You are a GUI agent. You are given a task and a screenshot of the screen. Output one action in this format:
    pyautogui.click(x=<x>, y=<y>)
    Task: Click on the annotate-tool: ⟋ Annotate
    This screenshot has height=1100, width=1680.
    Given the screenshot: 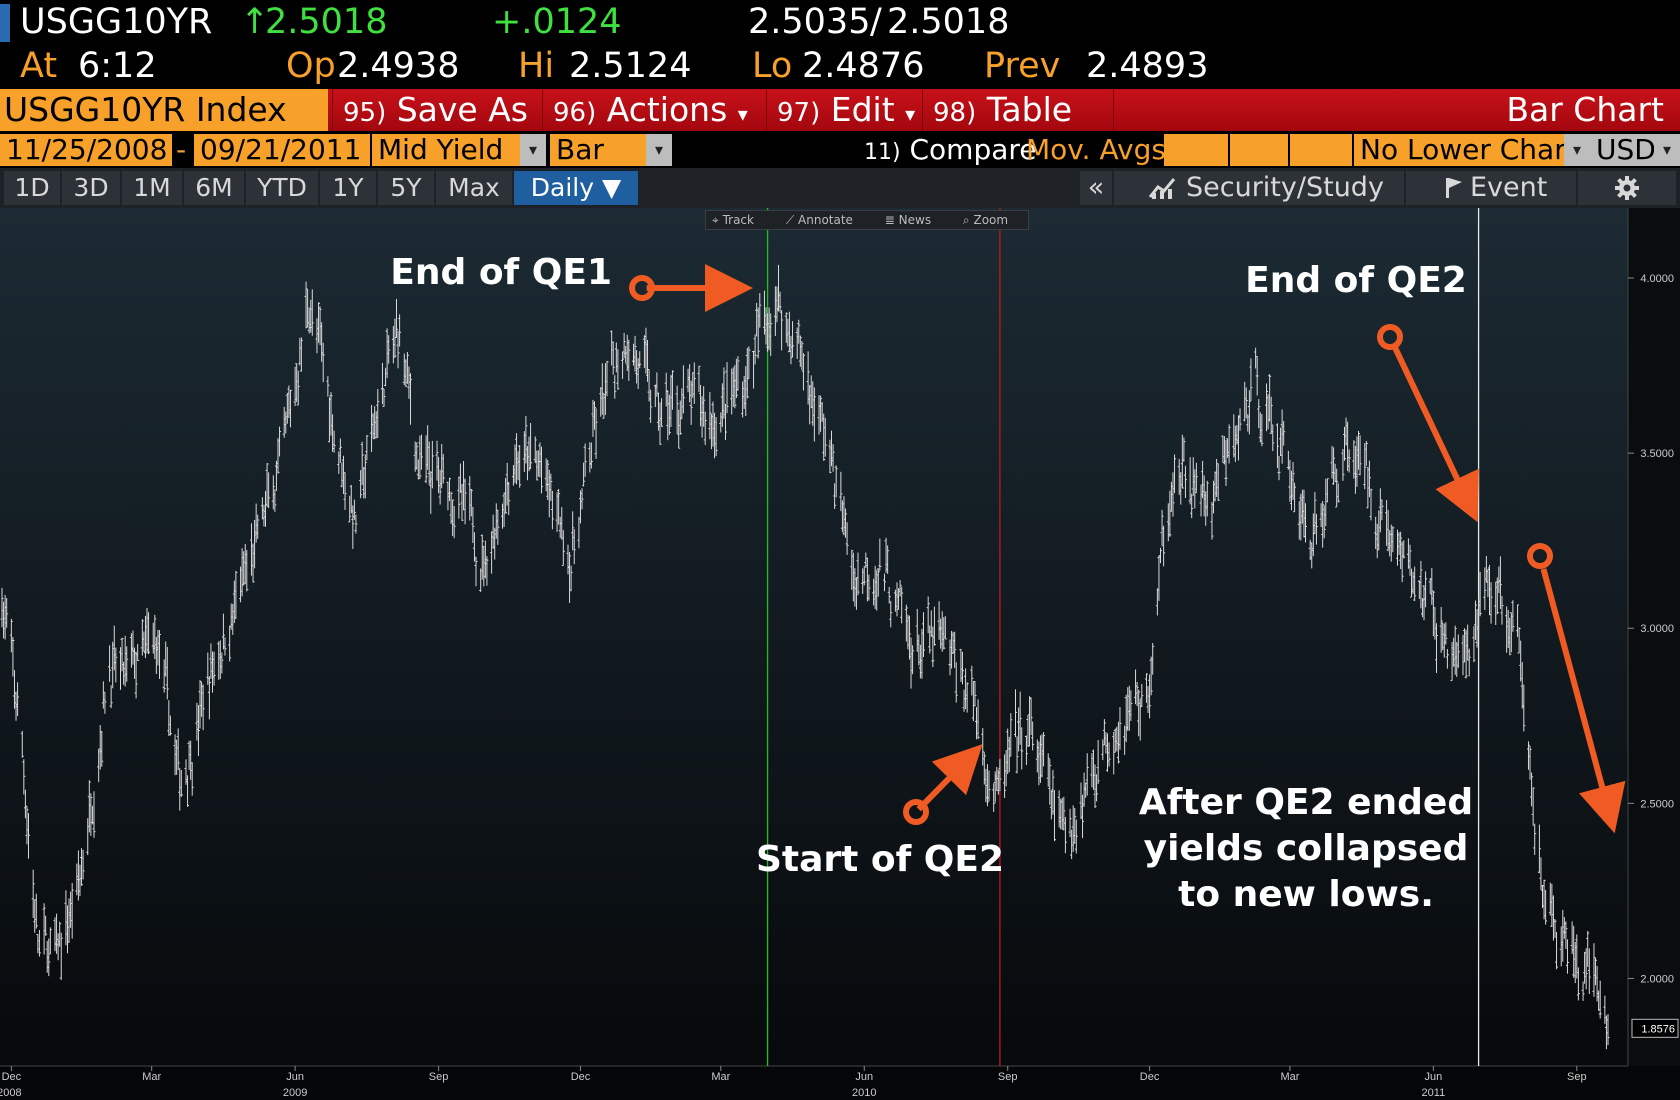 What is the action you would take?
    pyautogui.click(x=819, y=220)
    